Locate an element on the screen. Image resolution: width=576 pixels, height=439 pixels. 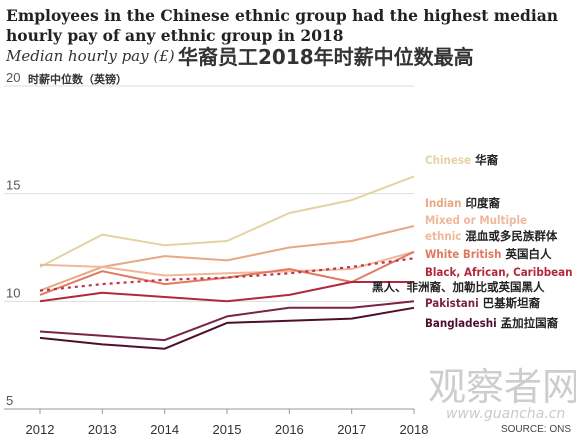
x-tick-label: 2016 is located at coordinates (289, 429).